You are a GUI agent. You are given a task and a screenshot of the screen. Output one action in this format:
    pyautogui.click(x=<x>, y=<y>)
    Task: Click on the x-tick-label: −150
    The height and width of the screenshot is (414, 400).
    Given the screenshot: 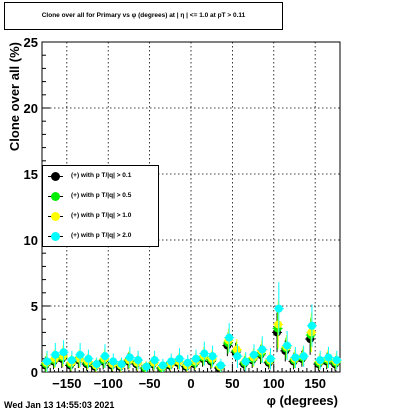 What is the action you would take?
    pyautogui.click(x=66, y=383)
    